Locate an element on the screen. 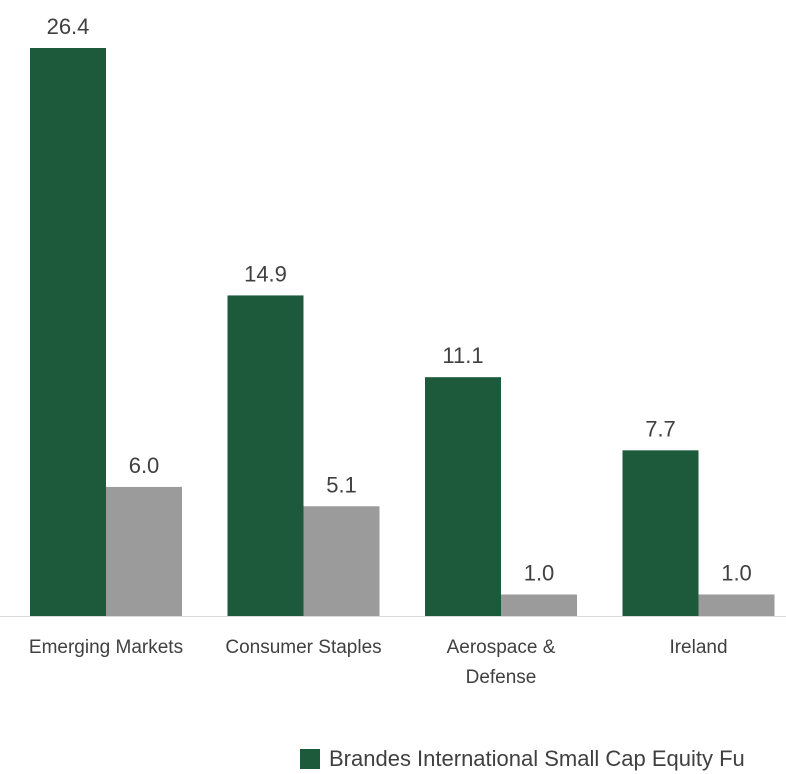 The width and height of the screenshot is (786, 774). data-label: 11.1 is located at coordinates (462, 355).